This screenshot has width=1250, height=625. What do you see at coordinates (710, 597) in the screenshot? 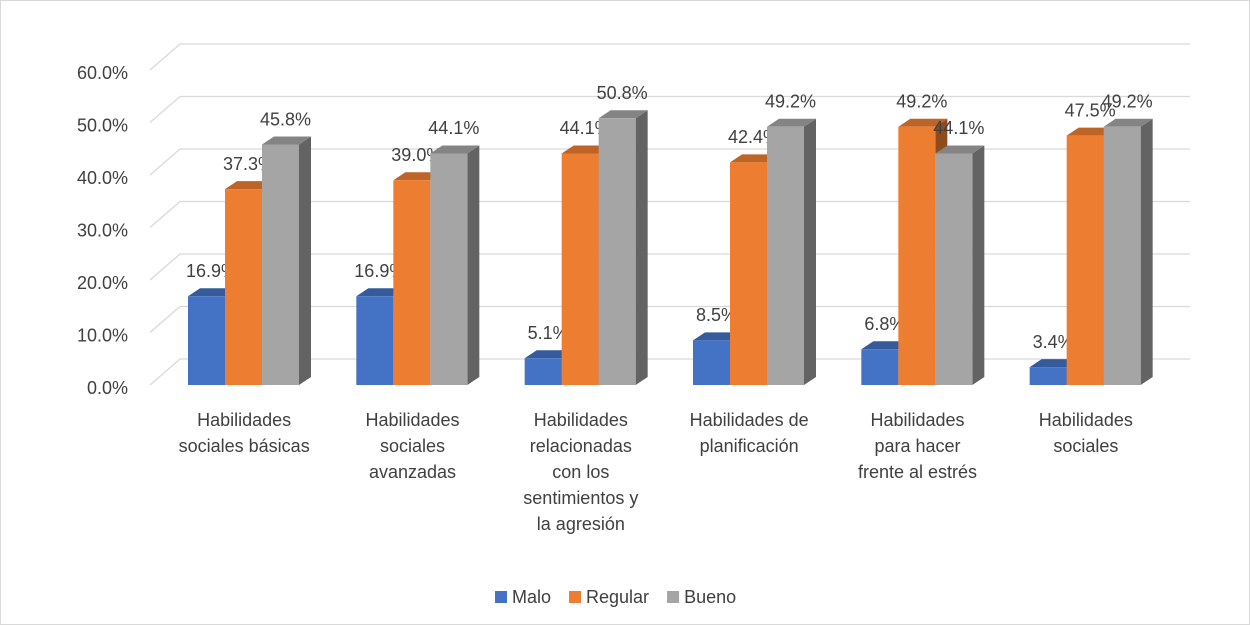
I see `legend-label: Bueno` at bounding box center [710, 597].